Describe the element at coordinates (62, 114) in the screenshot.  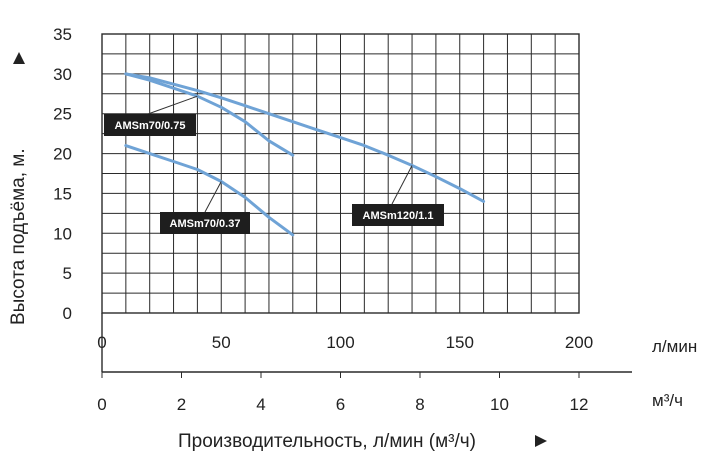
I see `y-tick-label: 25` at that location.